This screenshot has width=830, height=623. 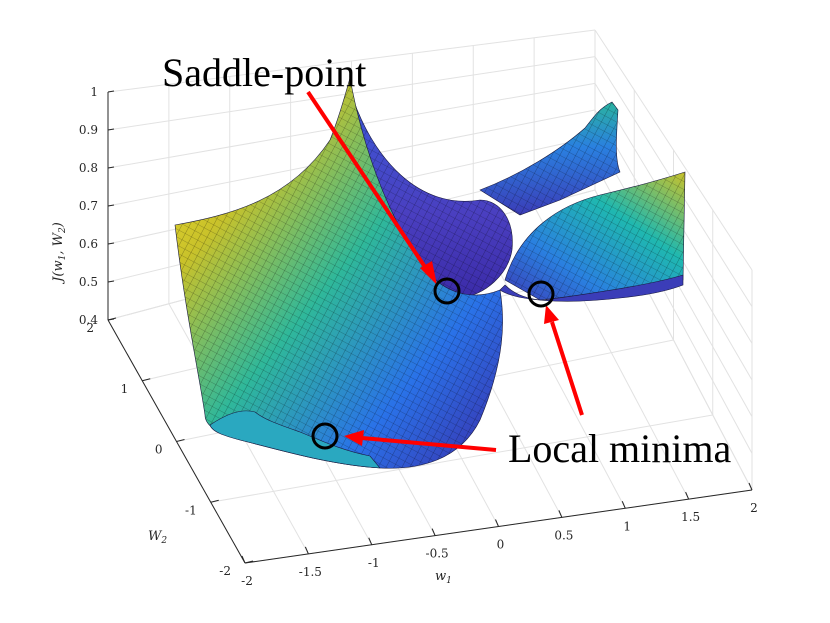 I want to click on x-tick-label: 1, so click(x=627, y=526).